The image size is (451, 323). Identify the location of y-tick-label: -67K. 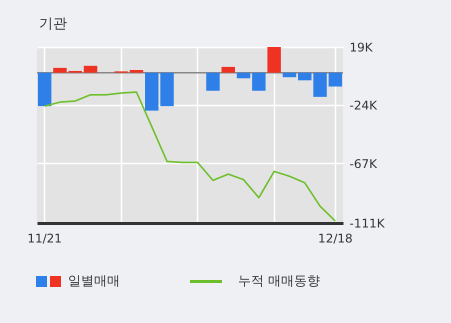
(364, 163).